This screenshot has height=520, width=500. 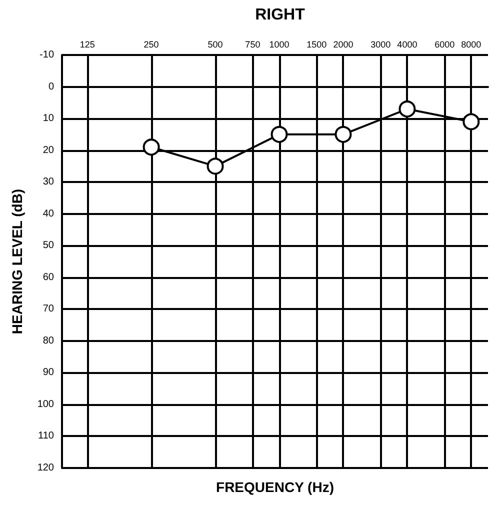 What do you see at coordinates (48, 214) in the screenshot?
I see `y-tick-label: 40` at bounding box center [48, 214].